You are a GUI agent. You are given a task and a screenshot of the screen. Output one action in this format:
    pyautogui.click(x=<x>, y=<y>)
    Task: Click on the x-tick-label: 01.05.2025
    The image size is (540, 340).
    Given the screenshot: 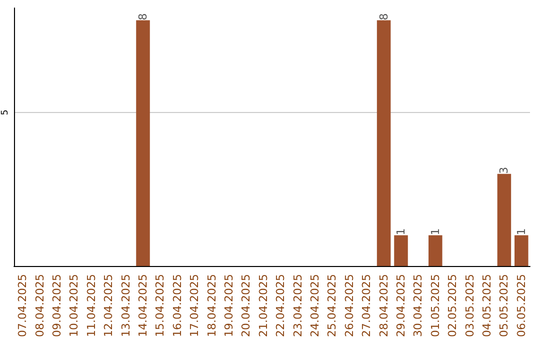 What is the action you would take?
    pyautogui.click(x=435, y=306)
    